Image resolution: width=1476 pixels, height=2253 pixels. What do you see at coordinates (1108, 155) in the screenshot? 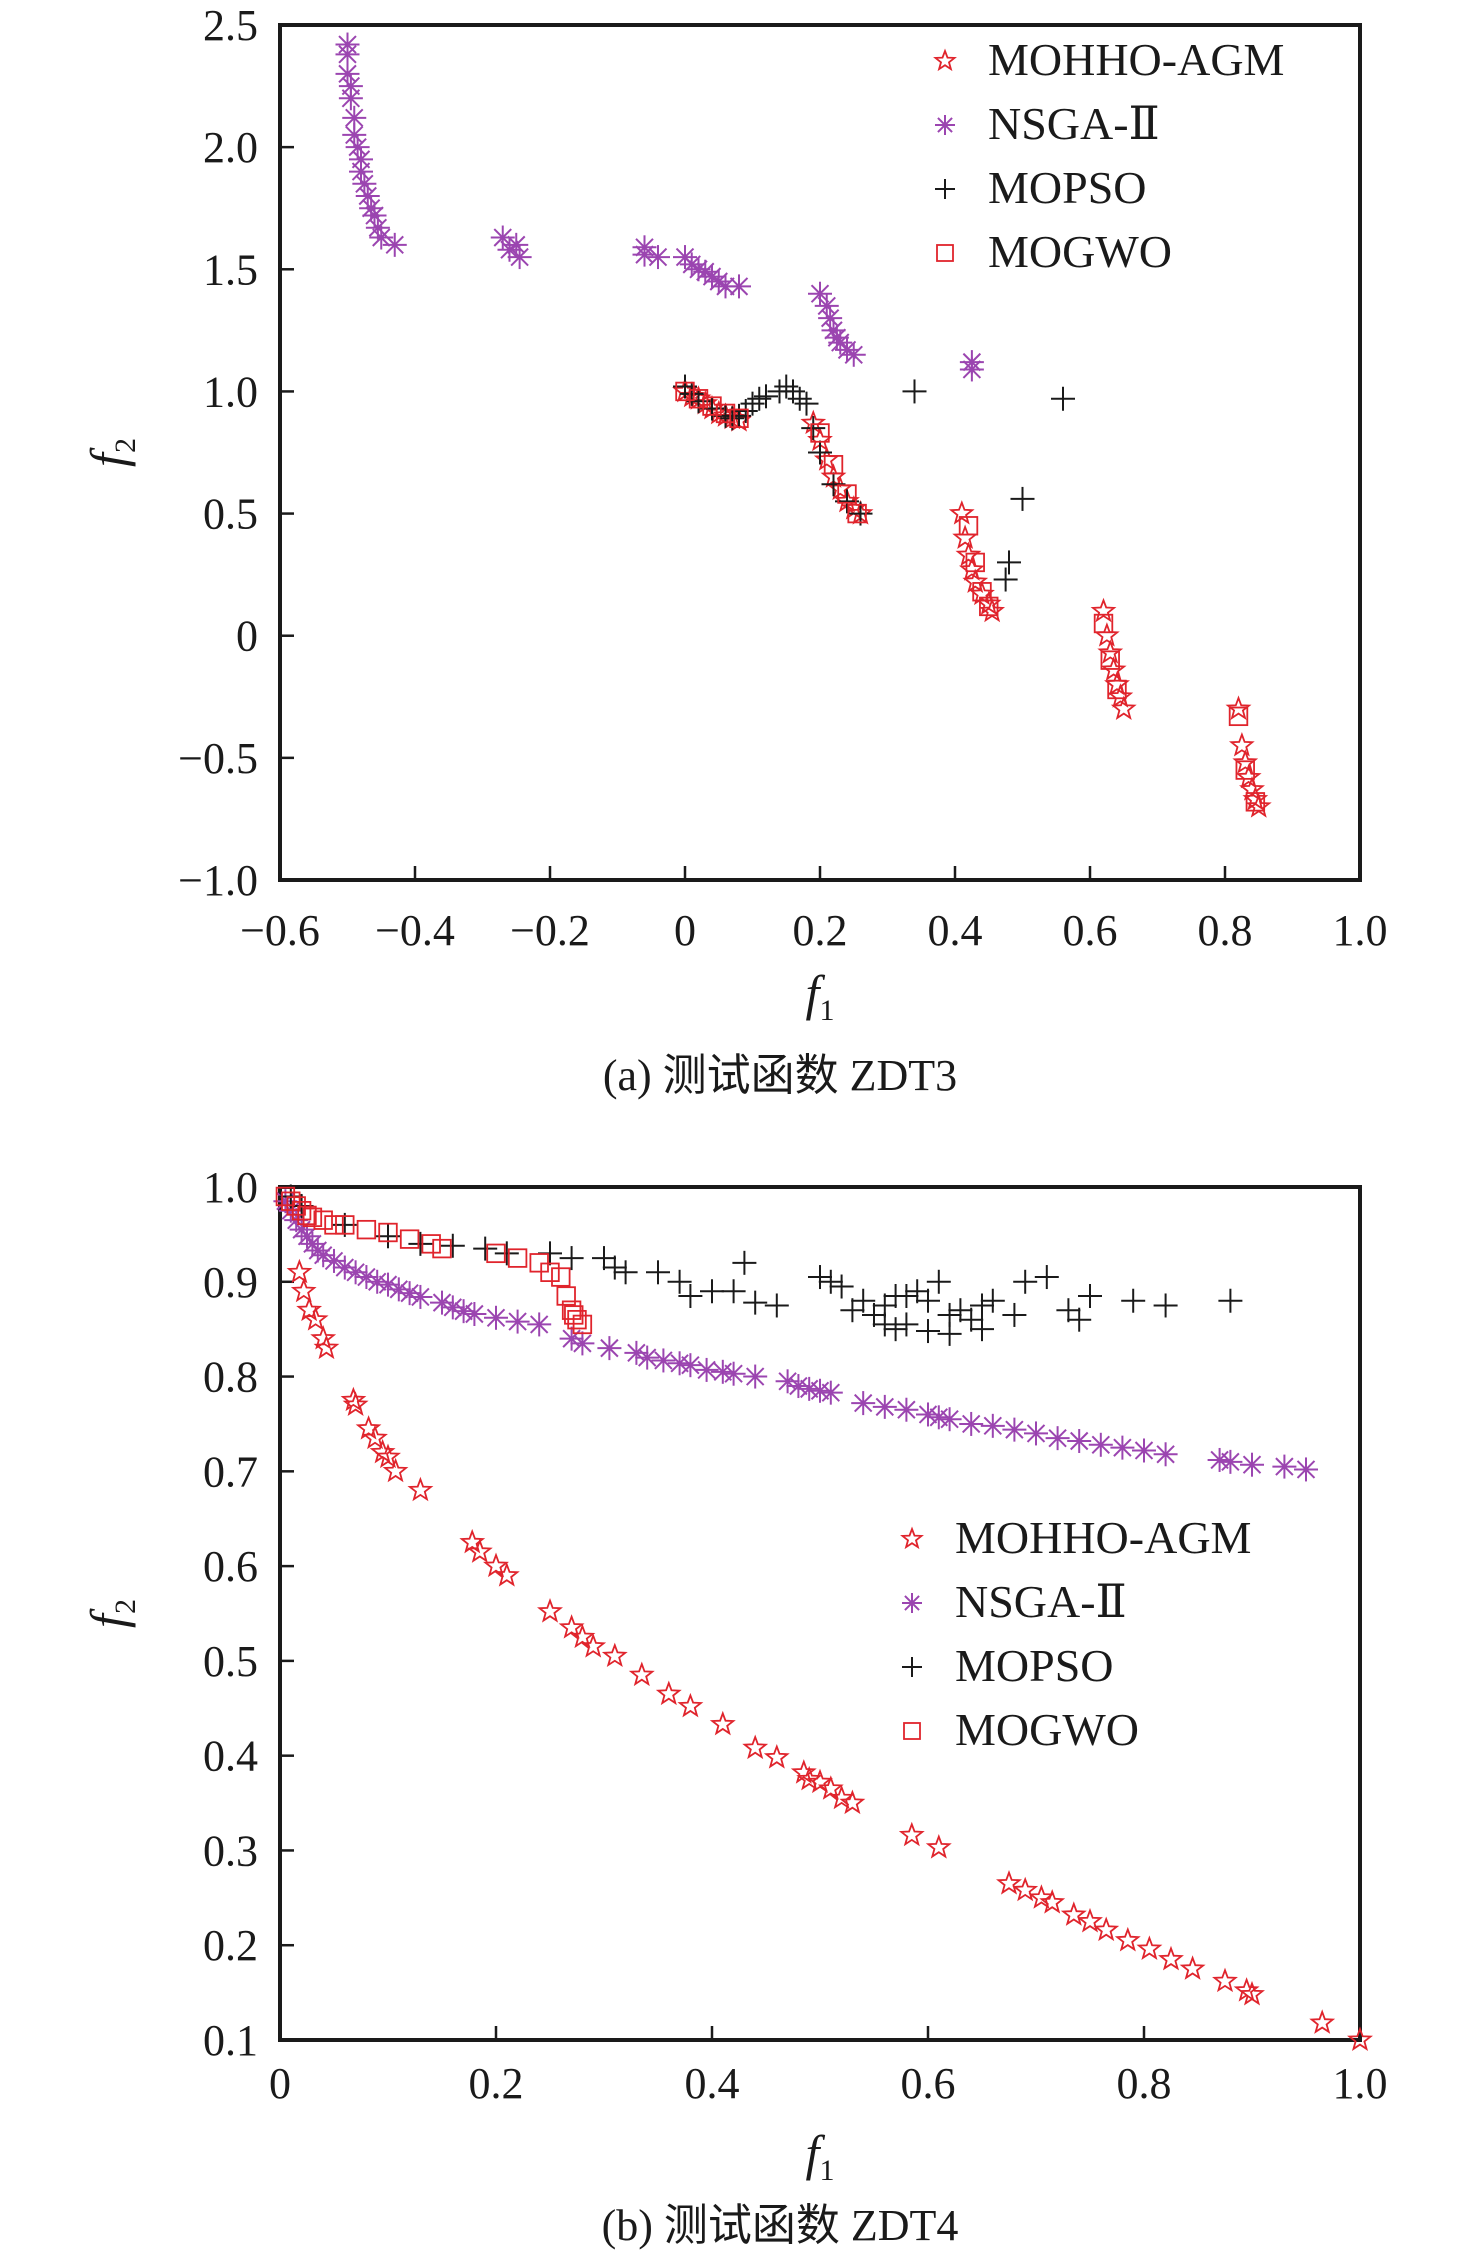
I see `legend: MOHHO-AGM NSGA-Ⅱ MOPSO MOGWO` at bounding box center [1108, 155].